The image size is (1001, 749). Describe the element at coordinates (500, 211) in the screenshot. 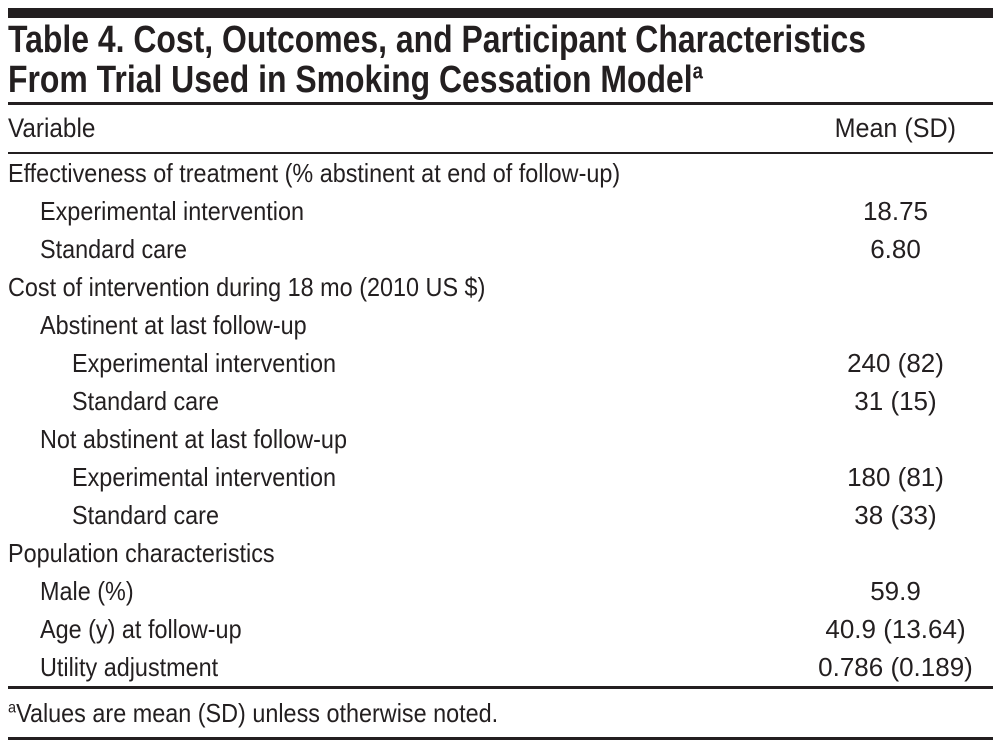

I see `table-row: Experimental intervention 18.75` at that location.